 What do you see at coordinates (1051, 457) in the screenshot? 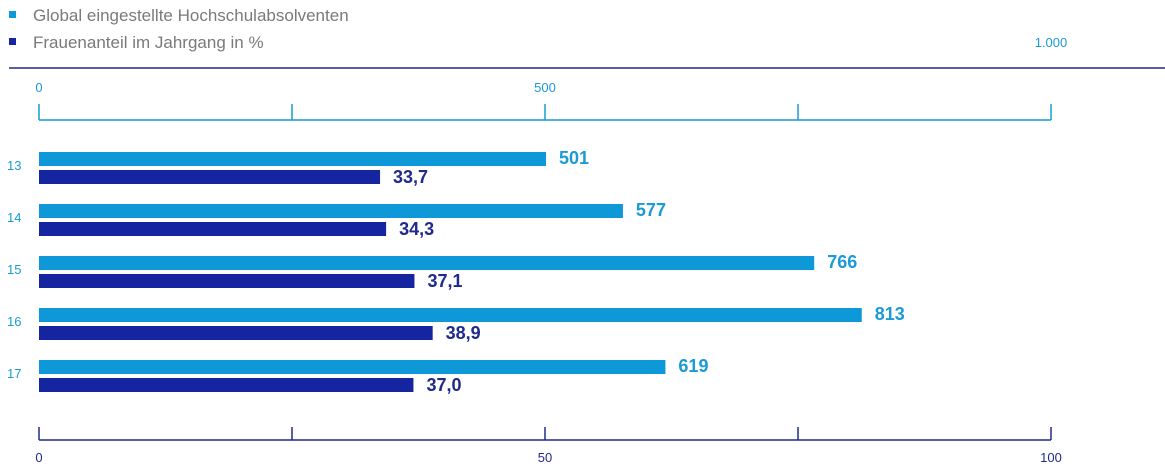
I see `axis-bottom-tick-label: 100` at bounding box center [1051, 457].